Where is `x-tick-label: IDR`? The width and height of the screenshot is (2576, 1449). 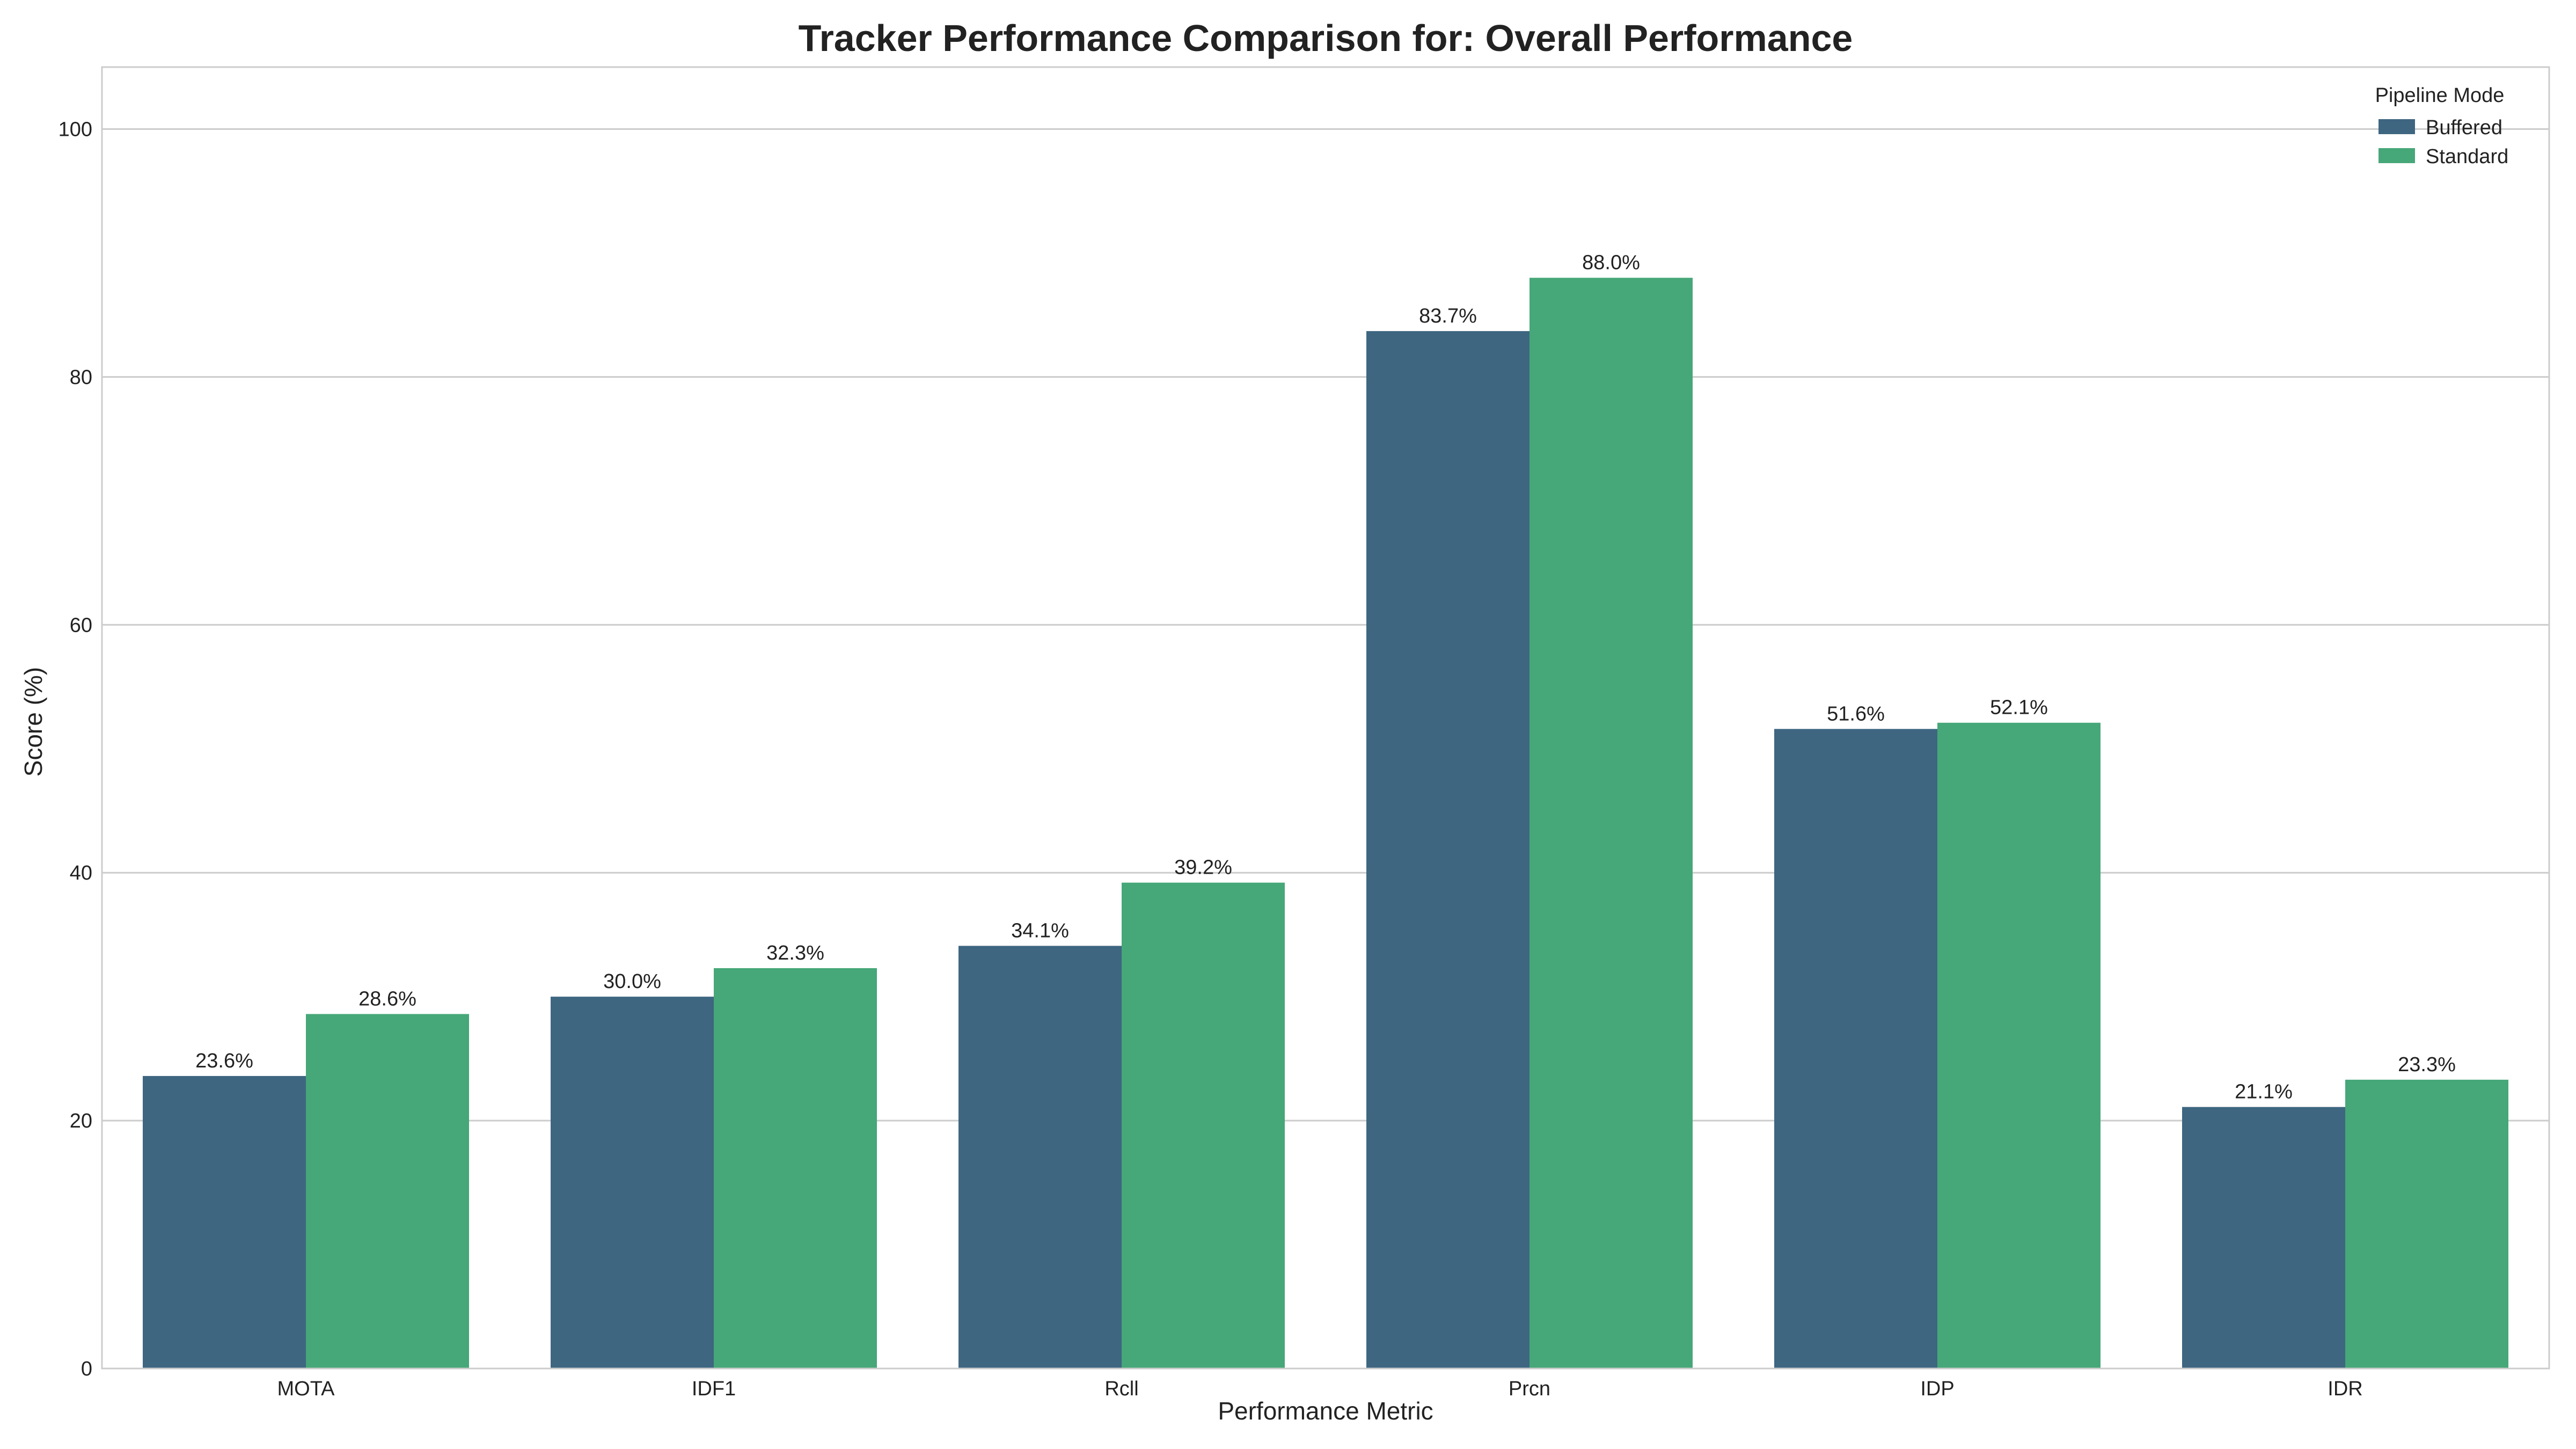 x-tick-label: IDR is located at coordinates (2345, 1389).